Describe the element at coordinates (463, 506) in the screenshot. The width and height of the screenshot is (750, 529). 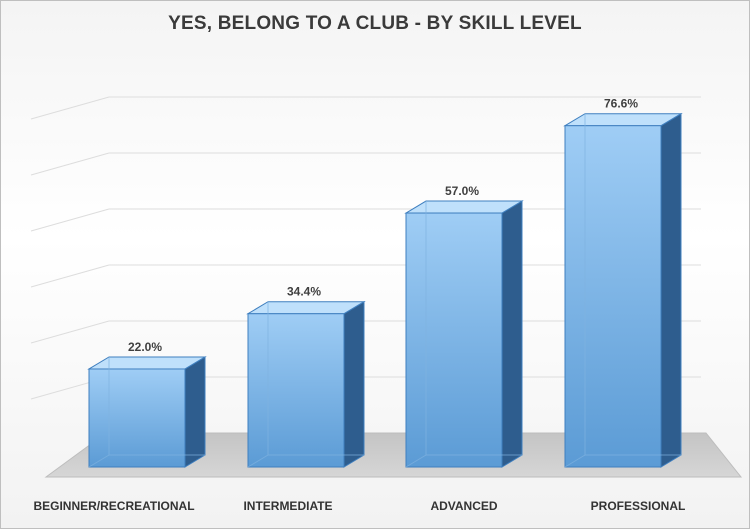
I see `category-label: ADVANCED` at that location.